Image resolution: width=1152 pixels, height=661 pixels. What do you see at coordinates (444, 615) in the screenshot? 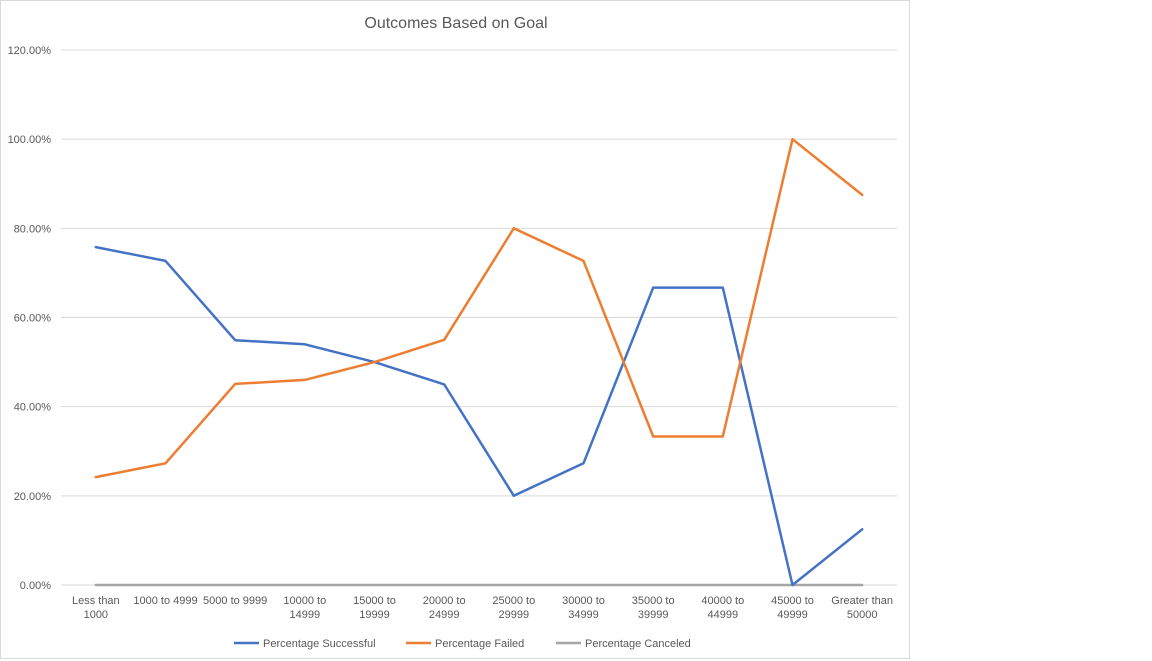
I see `x-tick-label-line: 24999` at bounding box center [444, 615].